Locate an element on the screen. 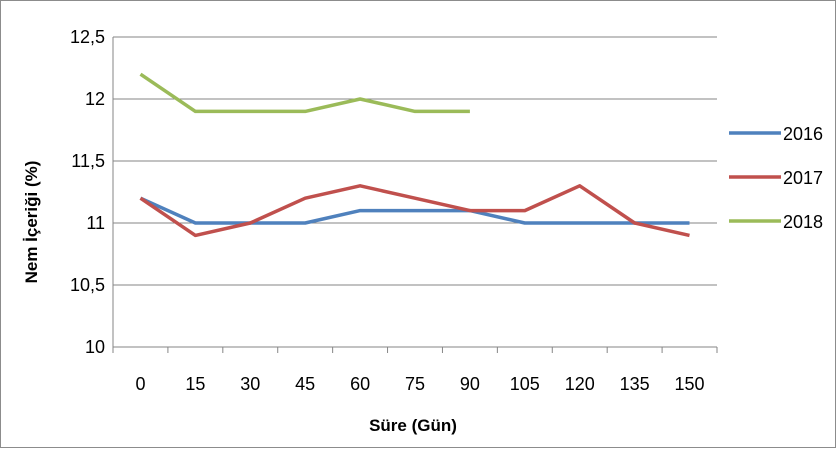  y-tick-label: 10 is located at coordinates (95, 347).